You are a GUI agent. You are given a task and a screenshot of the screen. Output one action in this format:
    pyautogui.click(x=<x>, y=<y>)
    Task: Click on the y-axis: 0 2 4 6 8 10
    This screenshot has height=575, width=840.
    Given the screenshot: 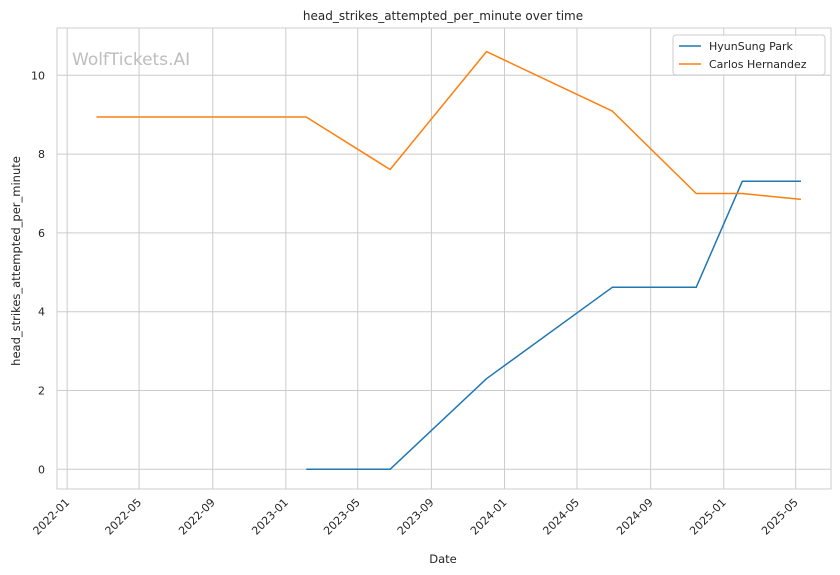 What is the action you would take?
    pyautogui.click(x=38, y=272)
    